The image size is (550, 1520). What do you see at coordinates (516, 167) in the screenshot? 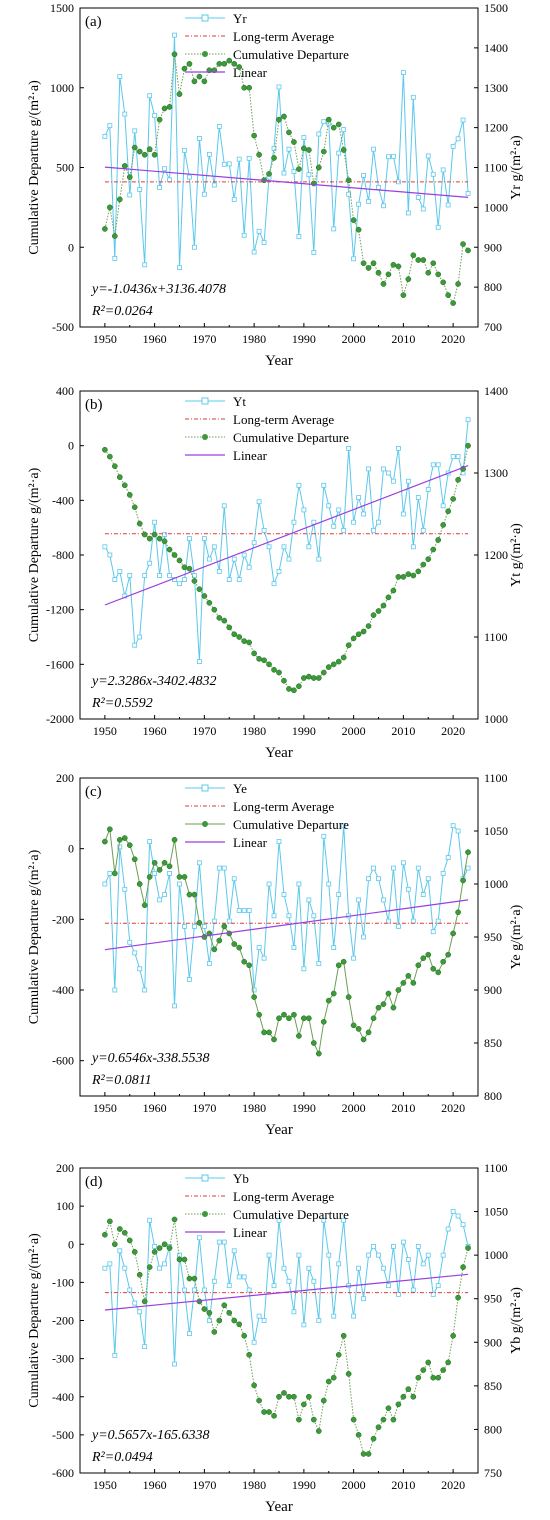
I see `y-right-axis-label: Yr g/(m²·a)` at bounding box center [516, 167].